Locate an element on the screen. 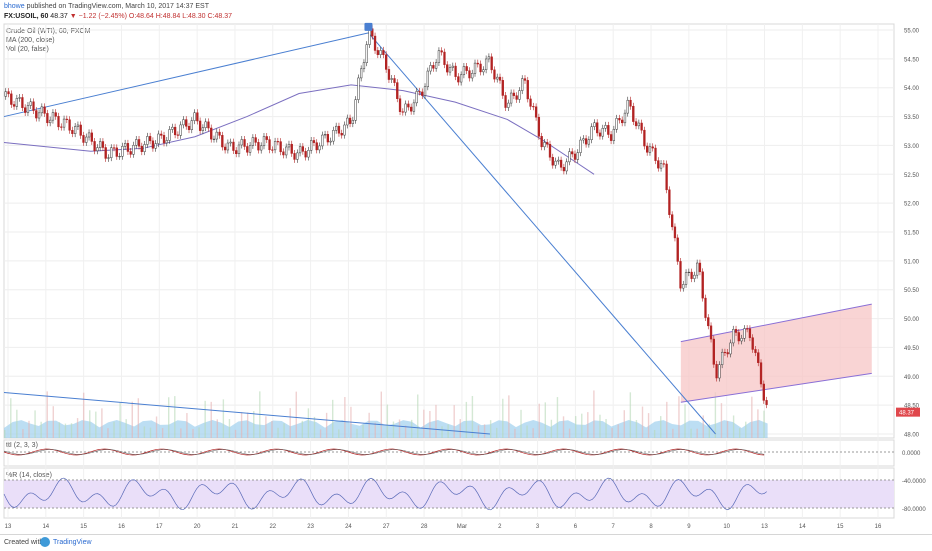 Image resolution: width=932 pixels, height=551 pixels. author-link: bhowe is located at coordinates (14, 6).